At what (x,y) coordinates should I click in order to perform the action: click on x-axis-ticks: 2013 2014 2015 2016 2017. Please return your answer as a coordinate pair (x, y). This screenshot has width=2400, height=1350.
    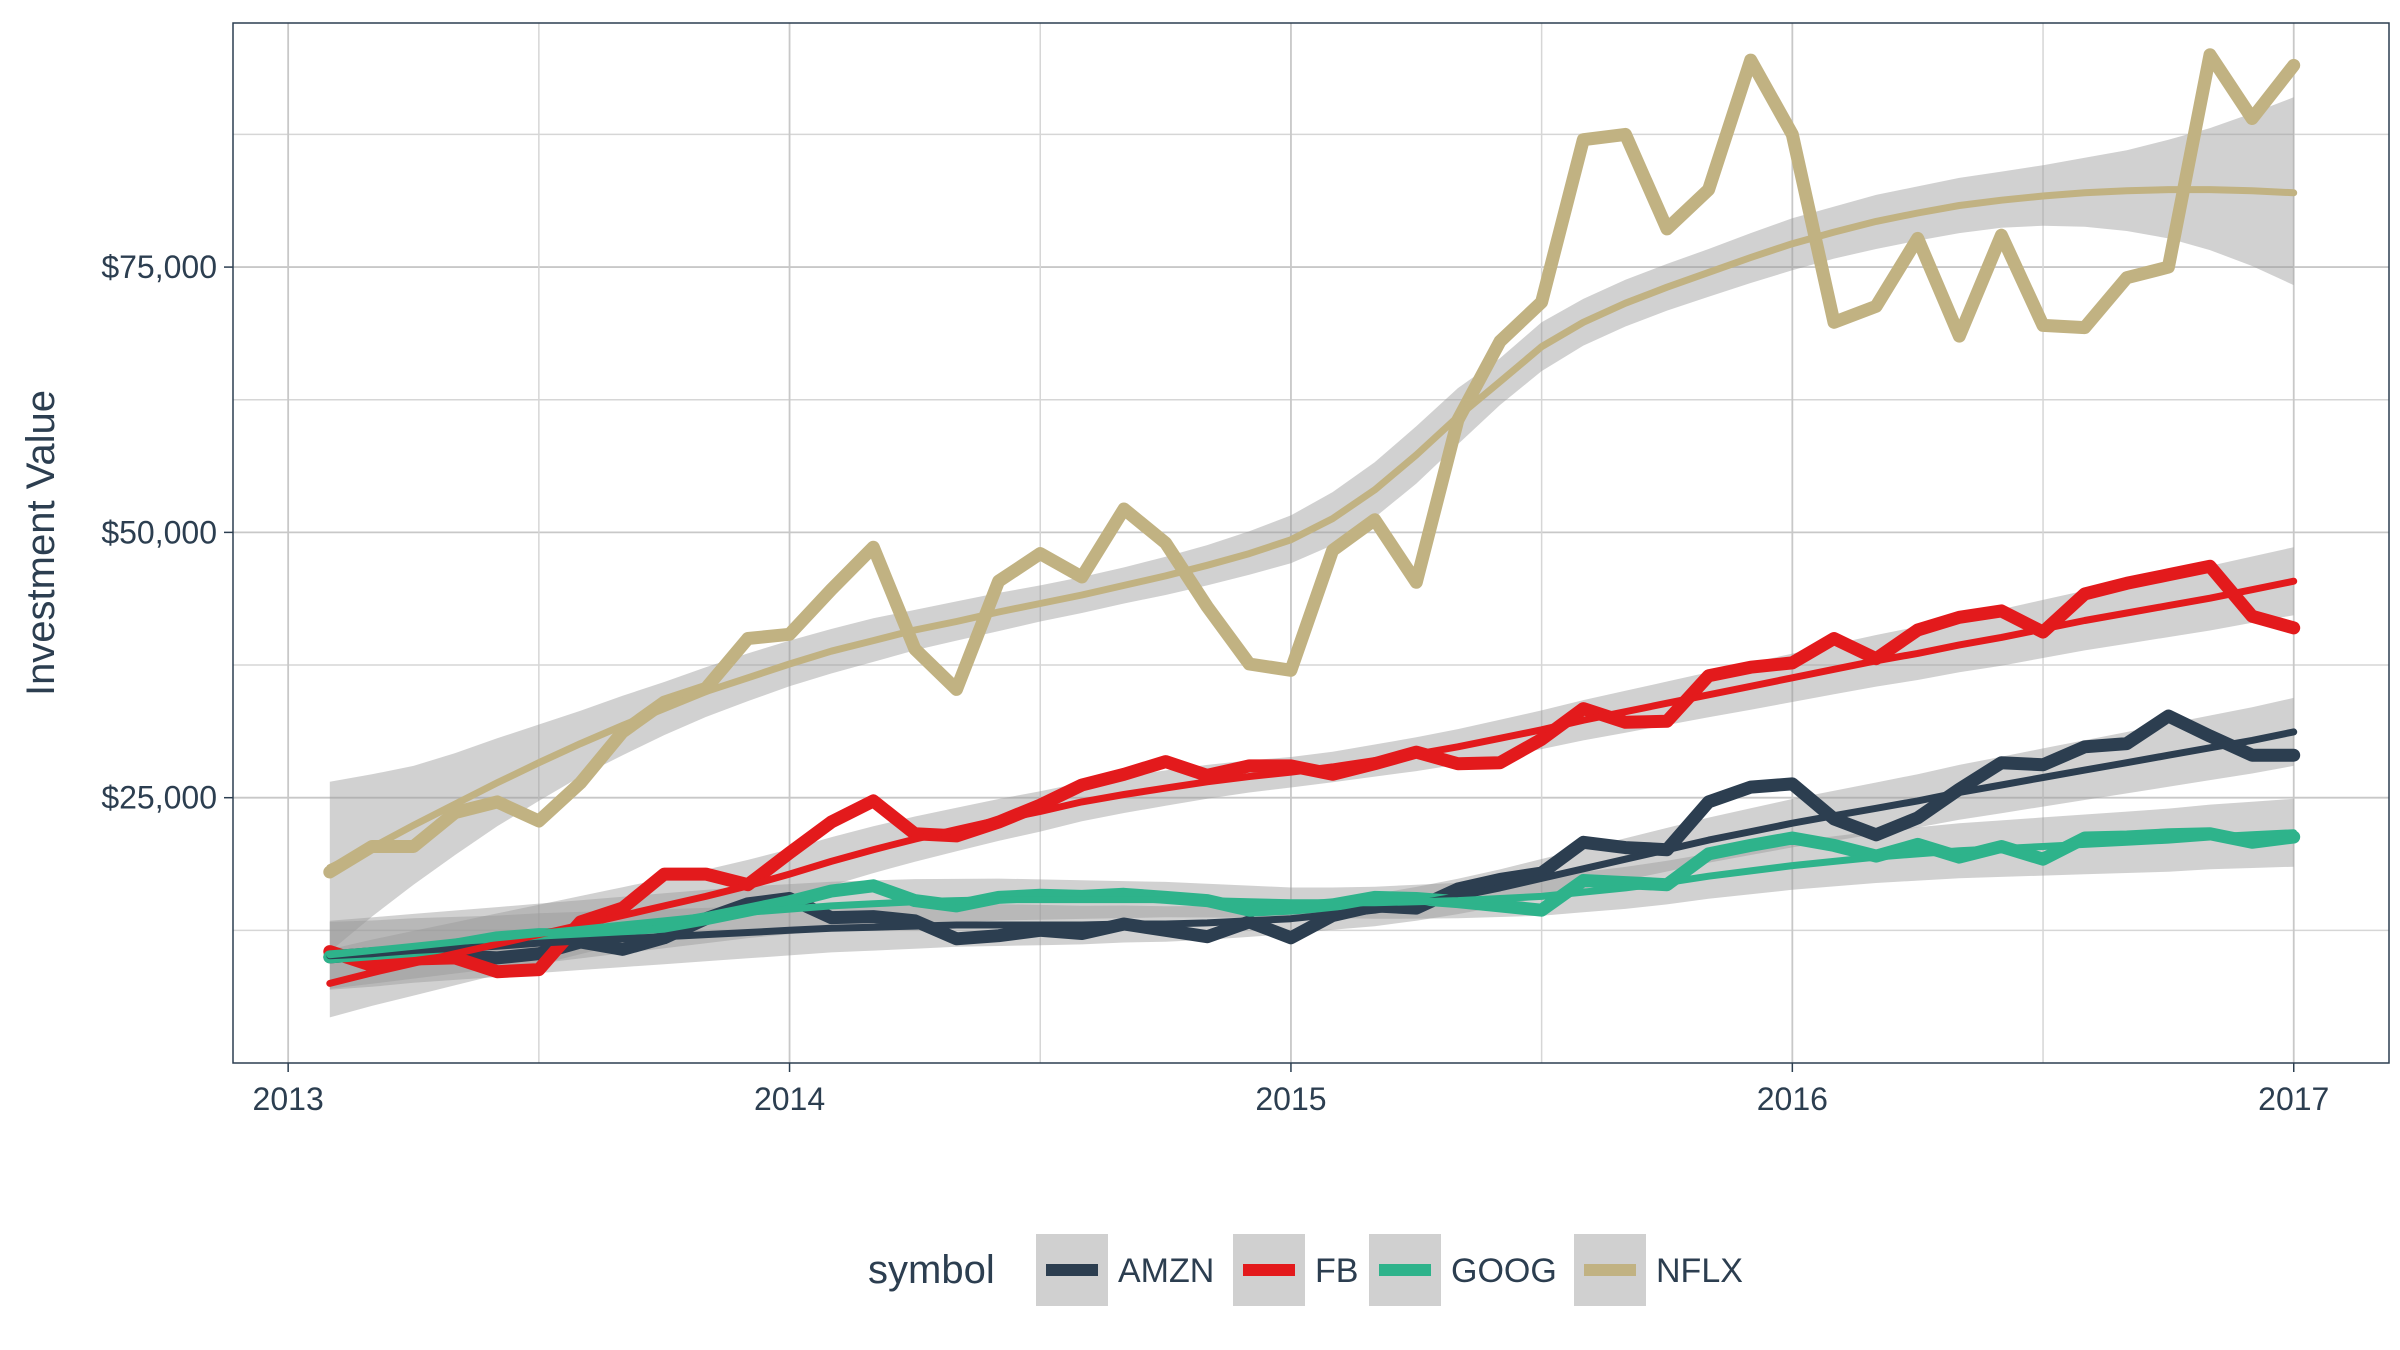
    Looking at the image, I should click on (1291, 1090).